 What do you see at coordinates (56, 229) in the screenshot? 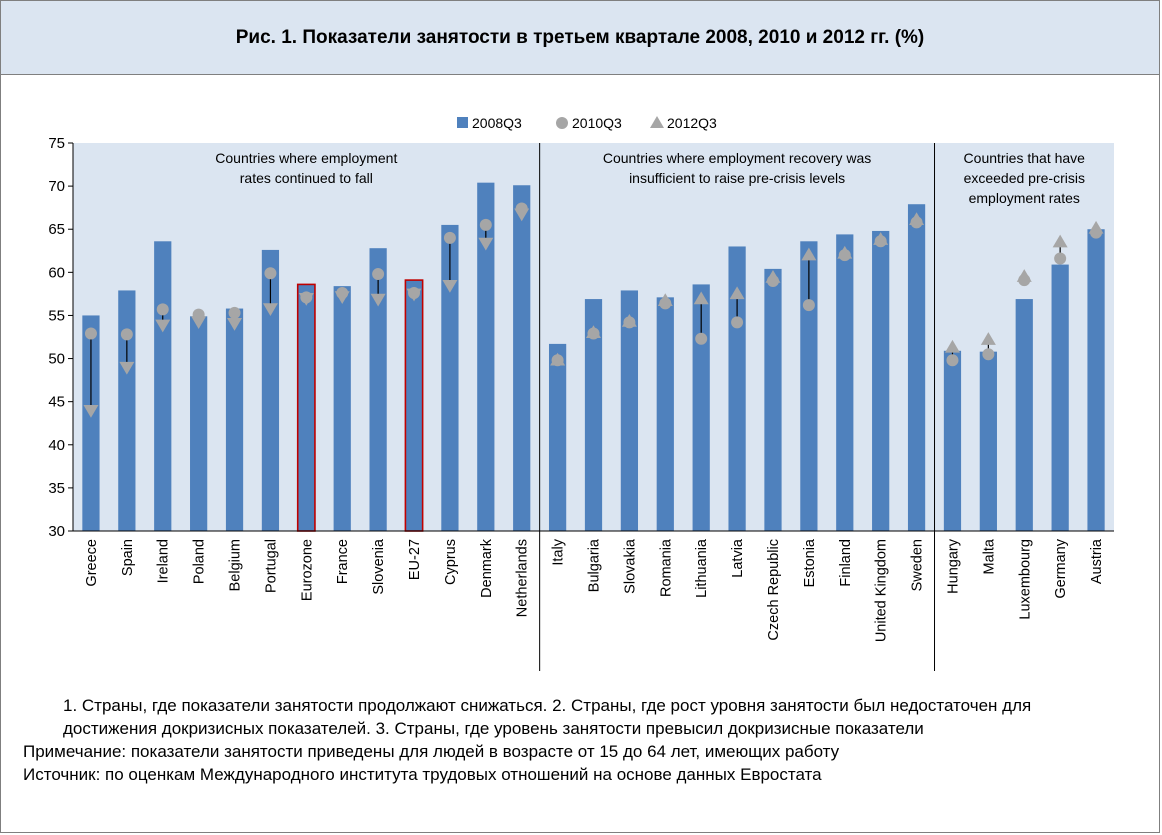
I see `y-tick-label: 65` at bounding box center [56, 229].